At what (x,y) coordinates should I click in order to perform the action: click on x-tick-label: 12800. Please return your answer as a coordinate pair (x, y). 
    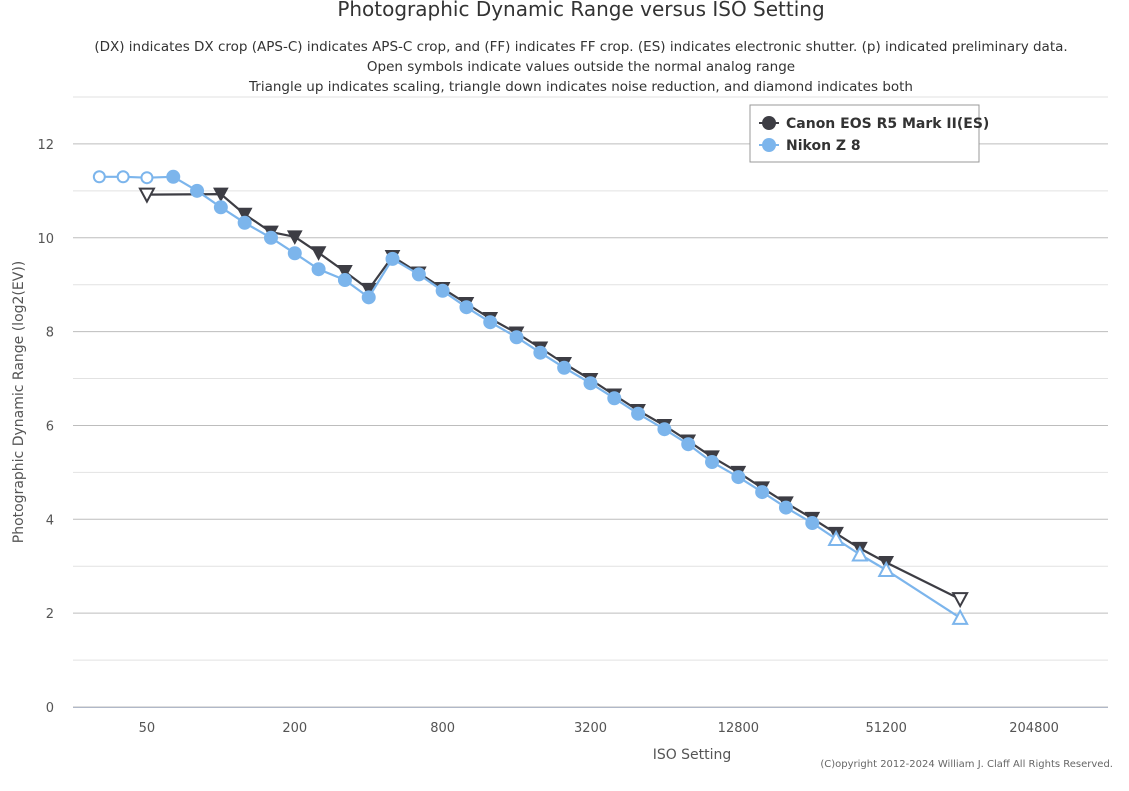
    Looking at the image, I should click on (738, 728).